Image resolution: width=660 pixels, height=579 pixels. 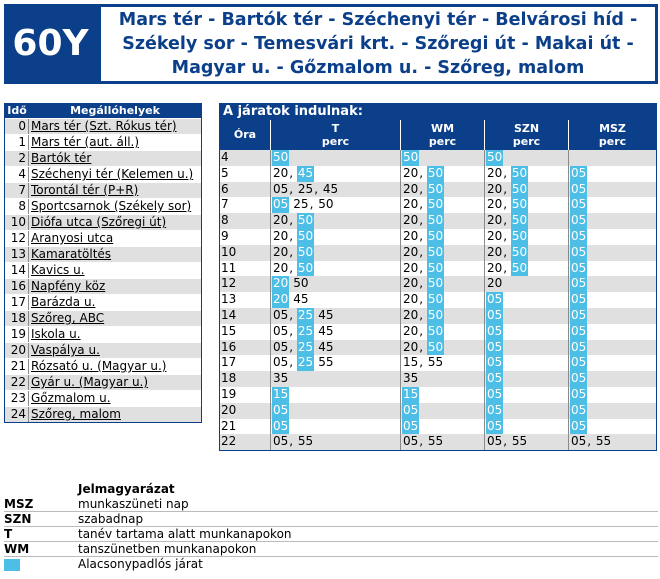 What do you see at coordinates (56, 334) in the screenshot?
I see `stop-link: Iskola u.` at bounding box center [56, 334].